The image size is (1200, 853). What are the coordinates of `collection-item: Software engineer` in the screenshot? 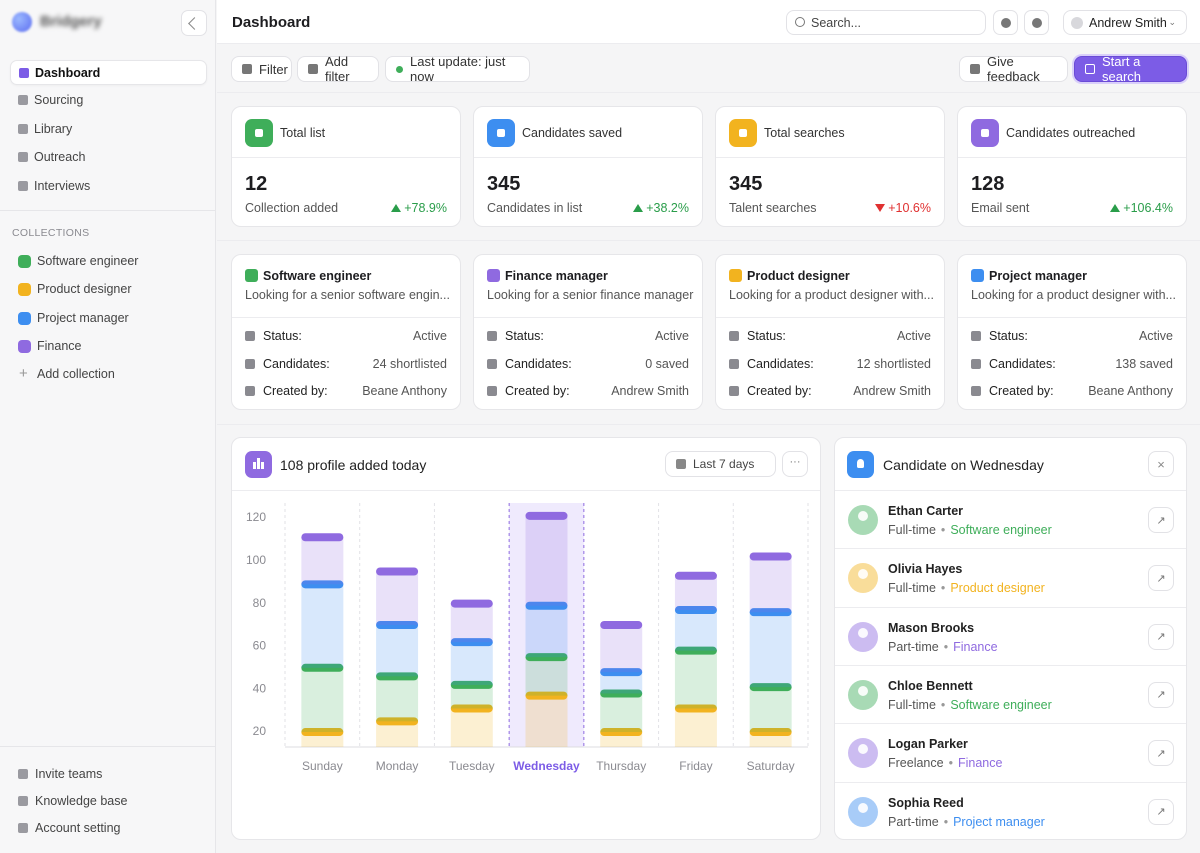 It's located at (108, 262).